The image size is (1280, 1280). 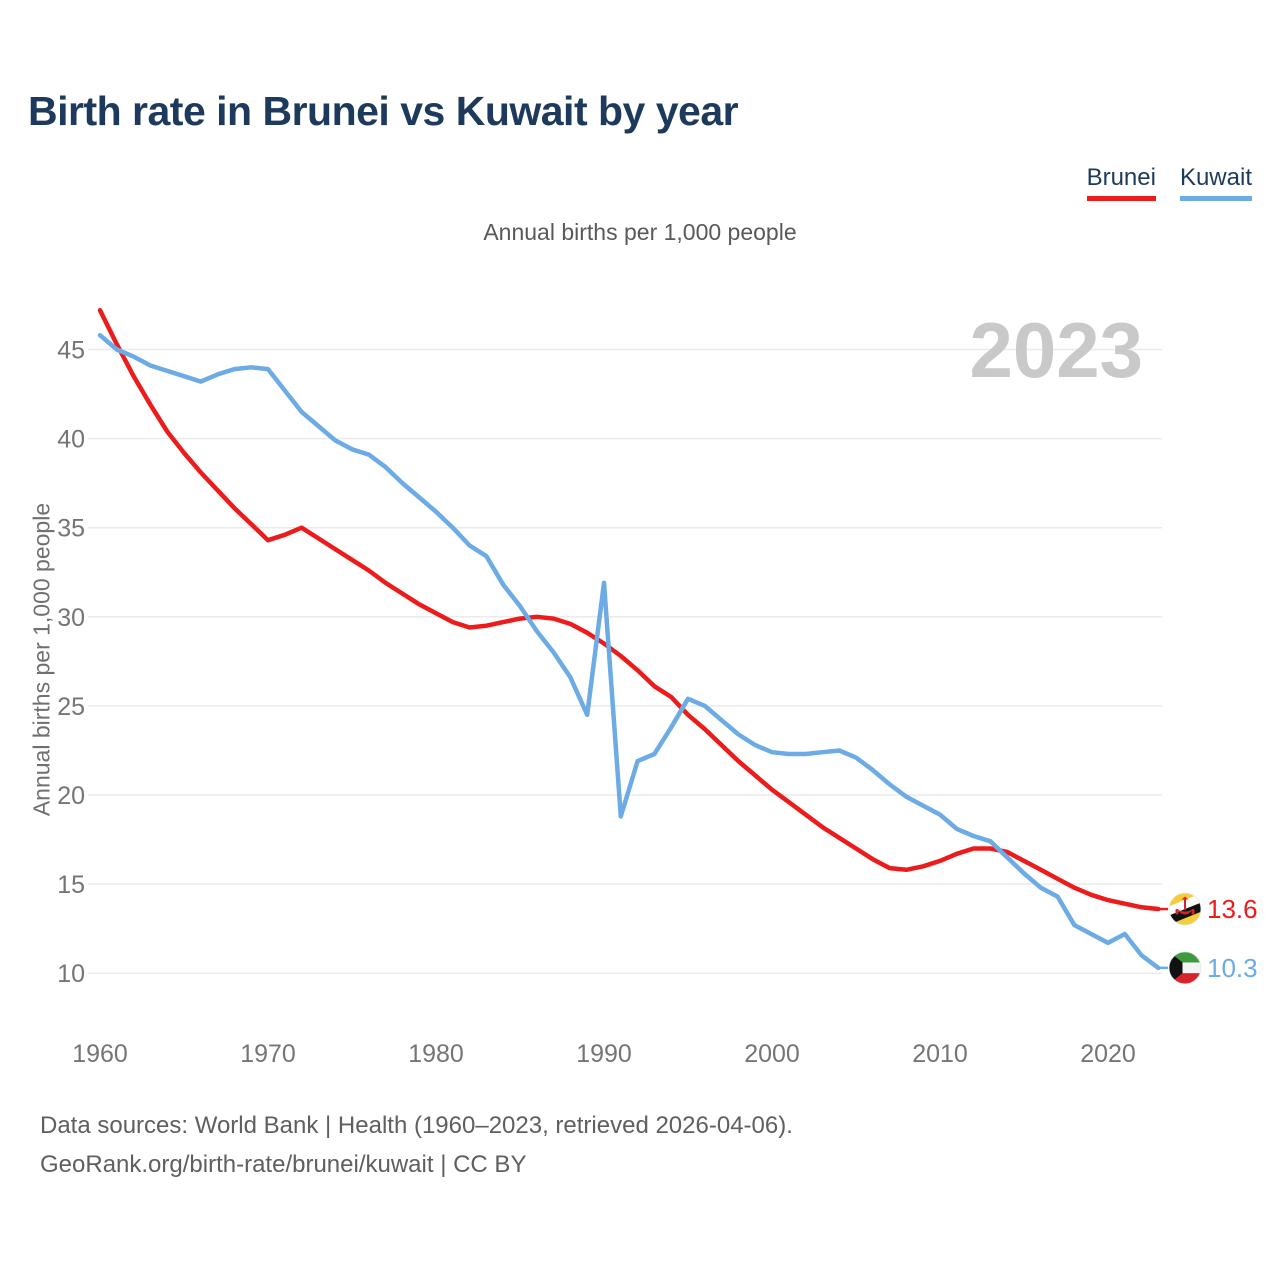 I want to click on y-tick-label: 15, so click(x=71, y=885).